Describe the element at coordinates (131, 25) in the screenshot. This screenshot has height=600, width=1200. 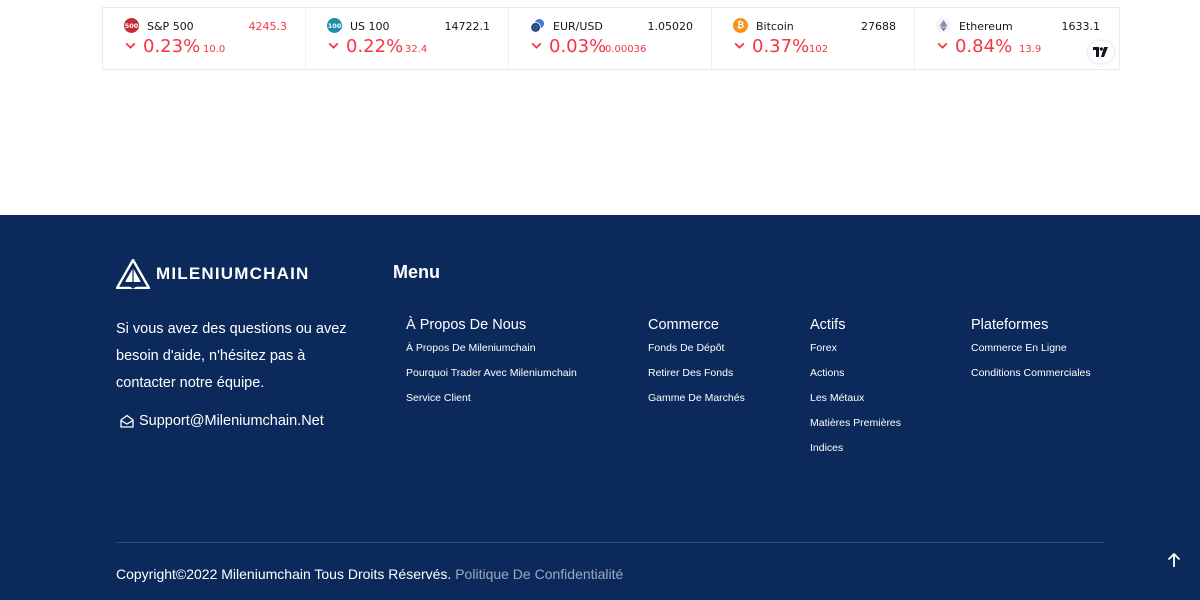
I see `sp500-icon: 500` at that location.